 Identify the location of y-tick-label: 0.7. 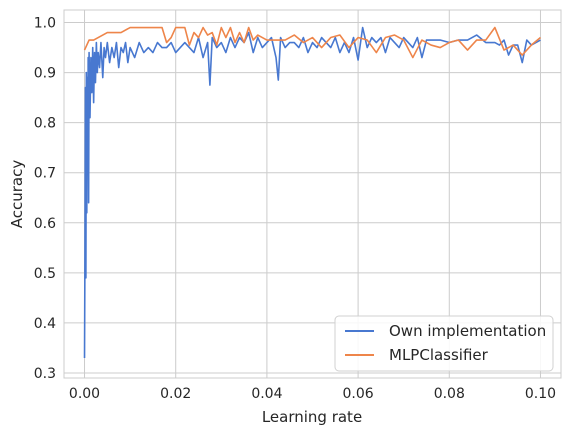
(45, 174).